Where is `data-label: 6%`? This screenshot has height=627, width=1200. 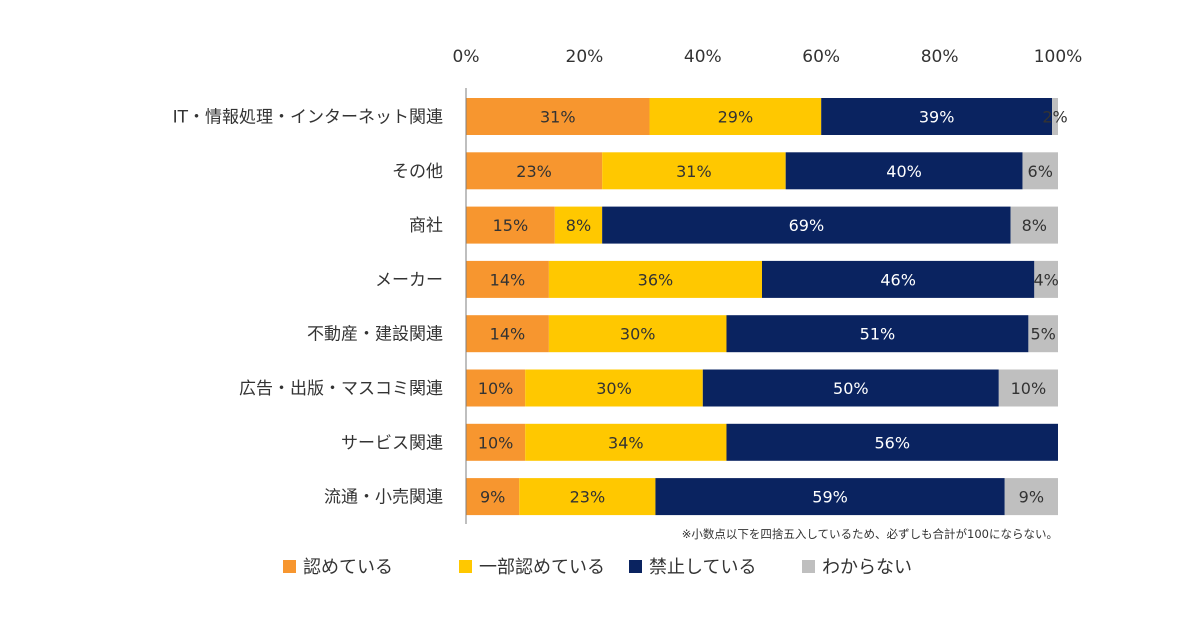 data-label: 6% is located at coordinates (1040, 171).